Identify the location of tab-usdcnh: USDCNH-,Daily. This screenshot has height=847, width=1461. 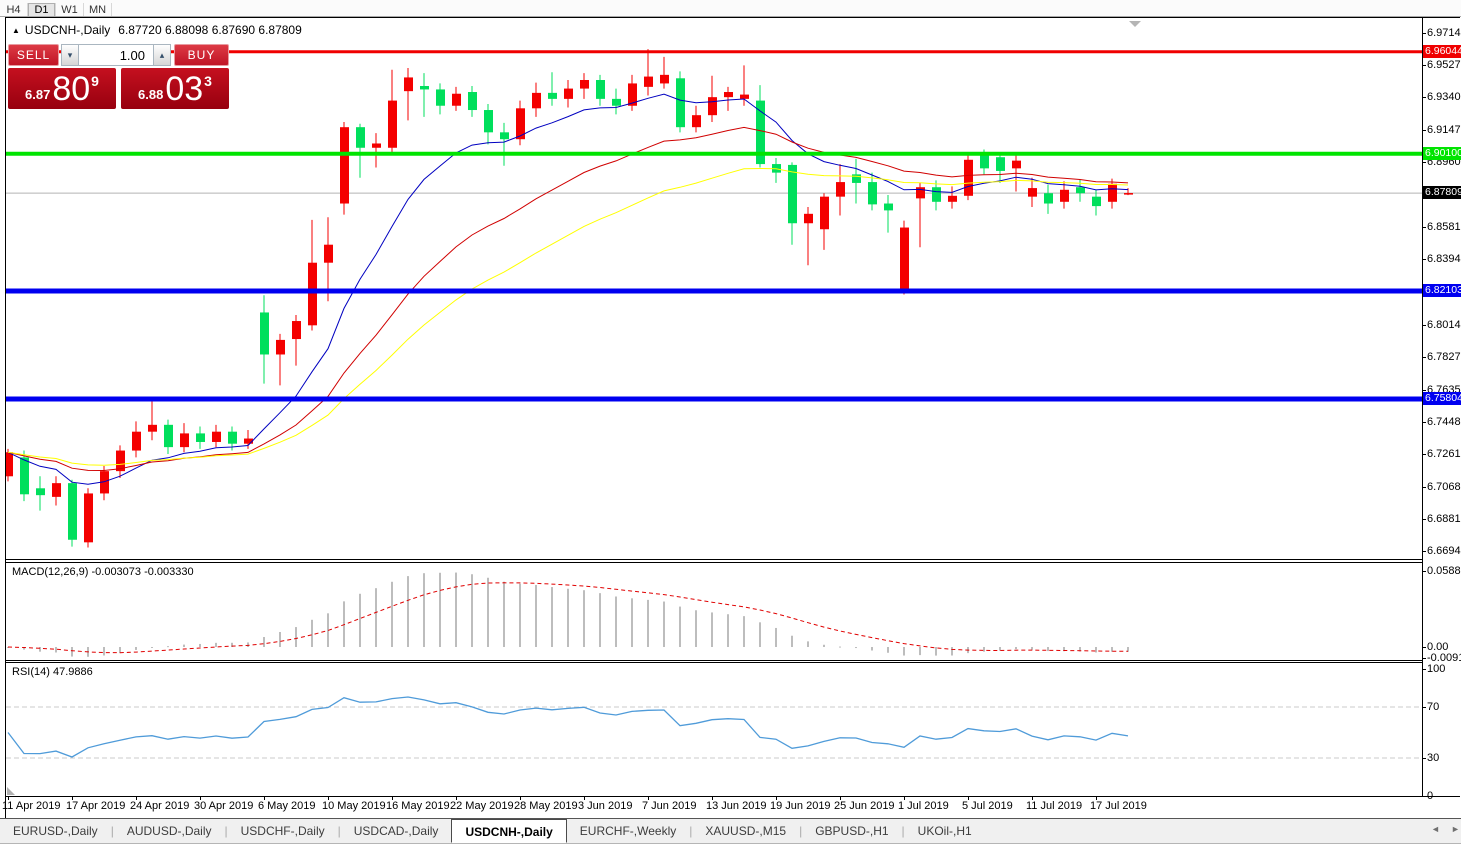
(509, 831).